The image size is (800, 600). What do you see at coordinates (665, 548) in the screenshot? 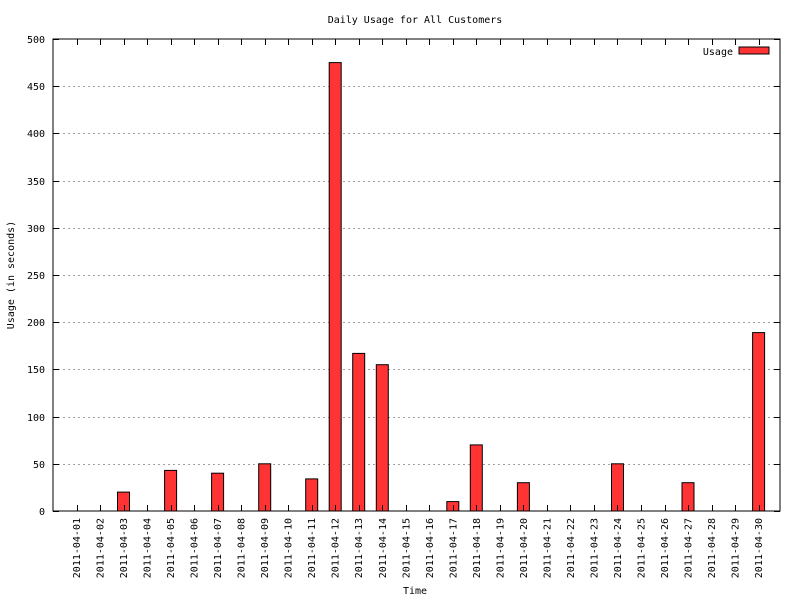
I see `x-tick-label: 2011-04-26` at bounding box center [665, 548].